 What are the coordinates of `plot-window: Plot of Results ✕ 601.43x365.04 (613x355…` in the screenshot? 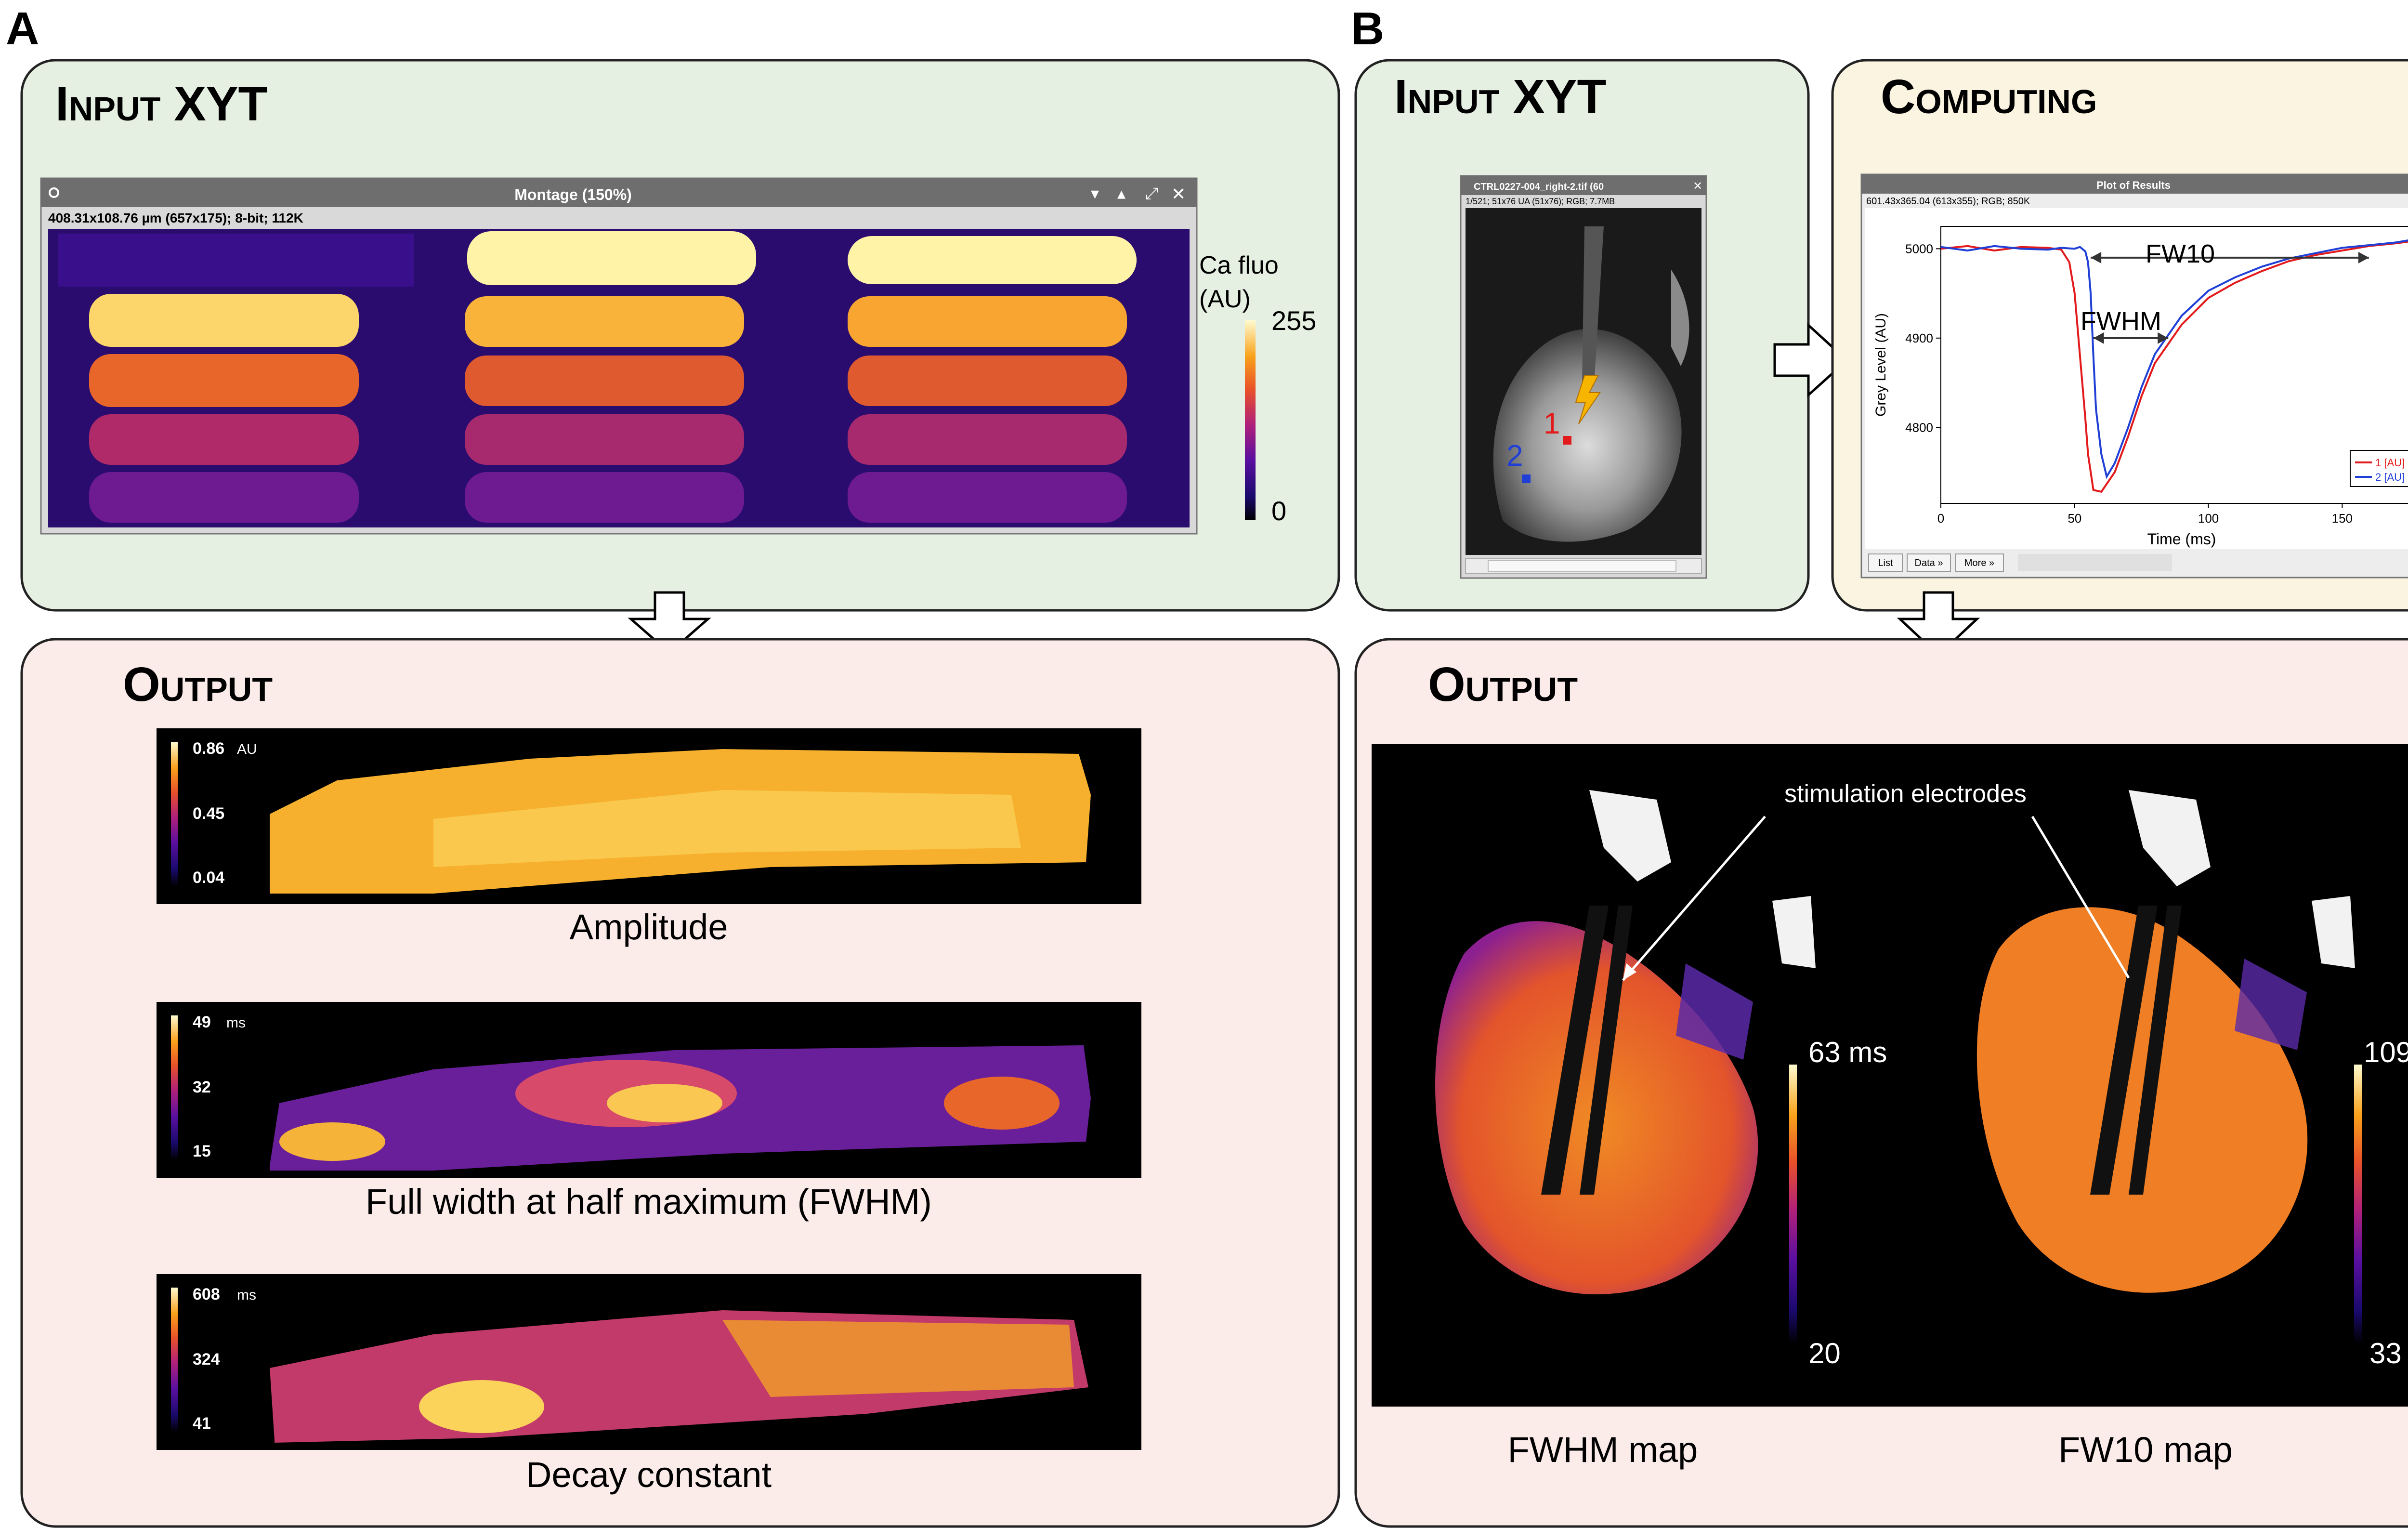 It's located at (2134, 376).